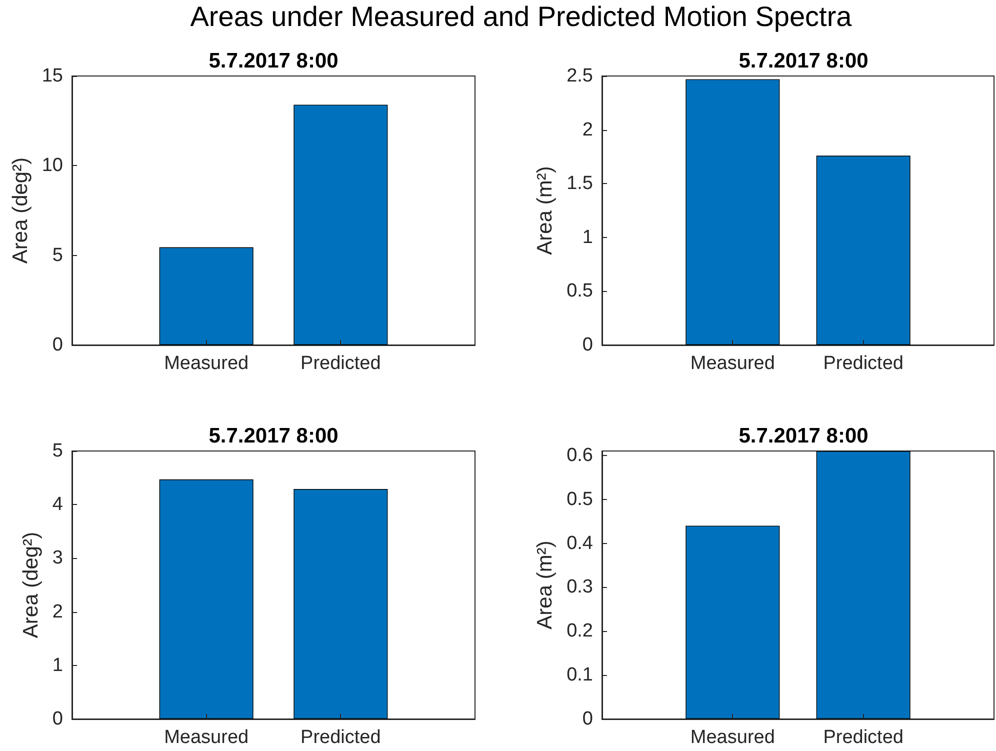 The image size is (996, 751). I want to click on y-tick-label: 10, so click(52, 165).